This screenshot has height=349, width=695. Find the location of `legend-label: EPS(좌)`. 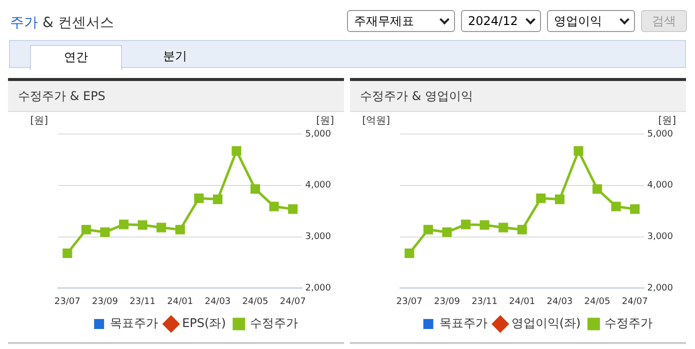

legend-label: EPS(좌) is located at coordinates (204, 323).